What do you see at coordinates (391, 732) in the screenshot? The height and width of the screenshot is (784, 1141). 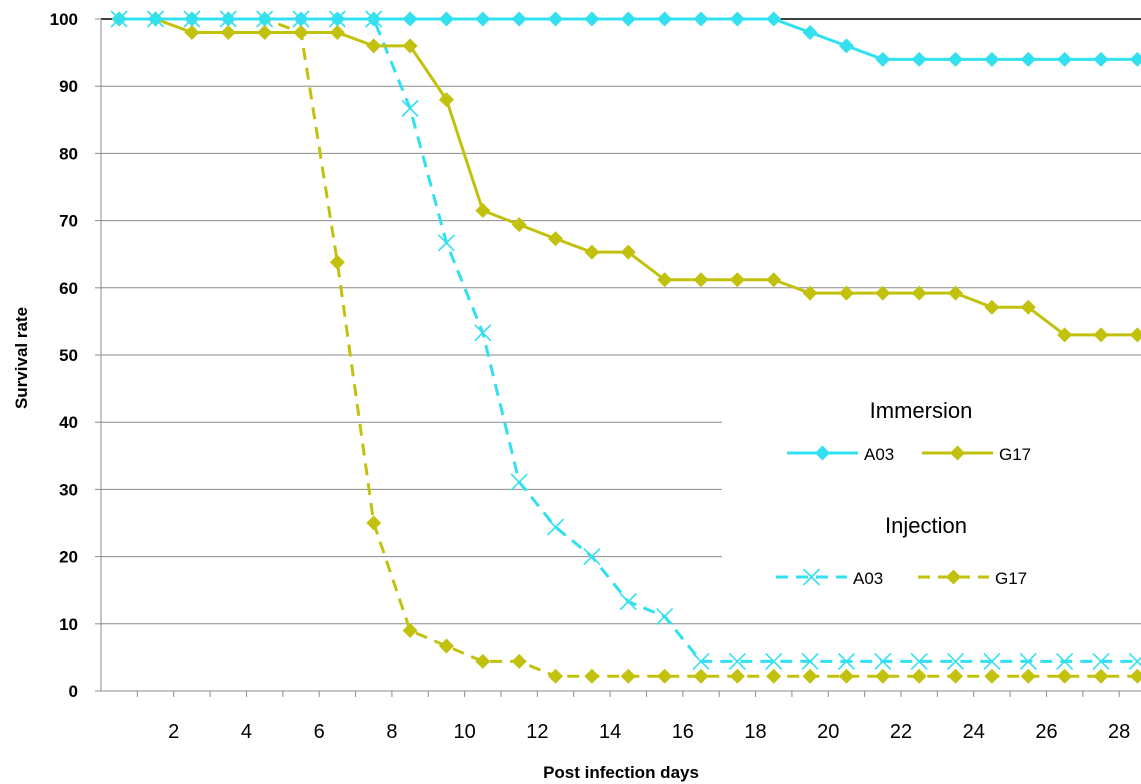 I see `x-tick-label: 8` at bounding box center [391, 732].